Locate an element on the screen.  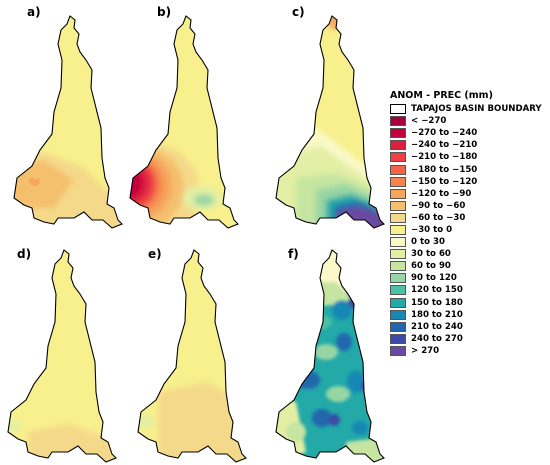
legend-class-entry: 210 to 240 is located at coordinates (470, 327).